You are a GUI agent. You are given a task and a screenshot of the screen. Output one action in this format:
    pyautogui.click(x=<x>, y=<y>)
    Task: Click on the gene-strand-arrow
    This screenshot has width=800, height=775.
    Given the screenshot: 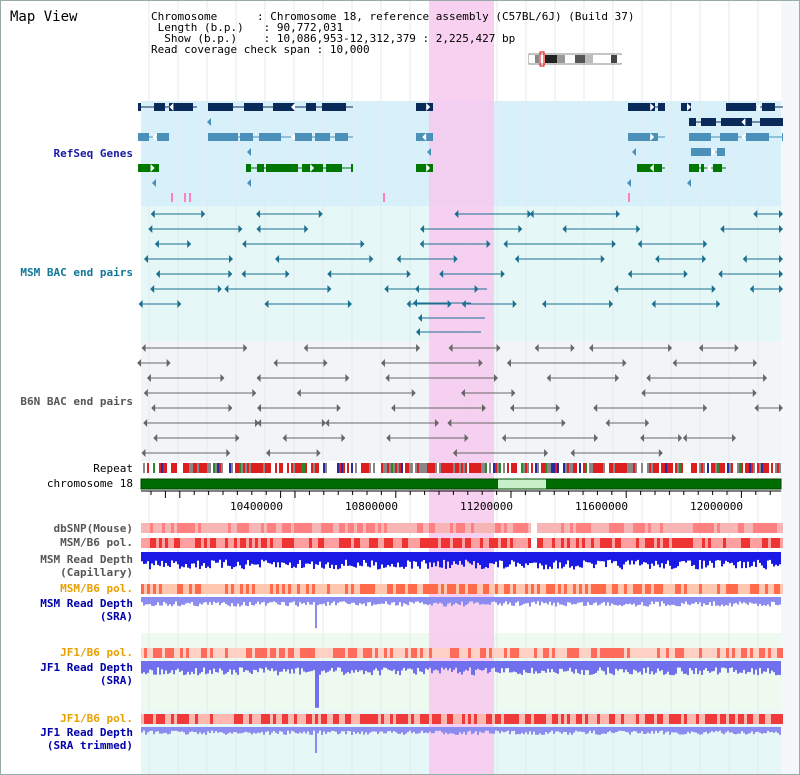 What is the action you would take?
    pyautogui.click(x=651, y=168)
    